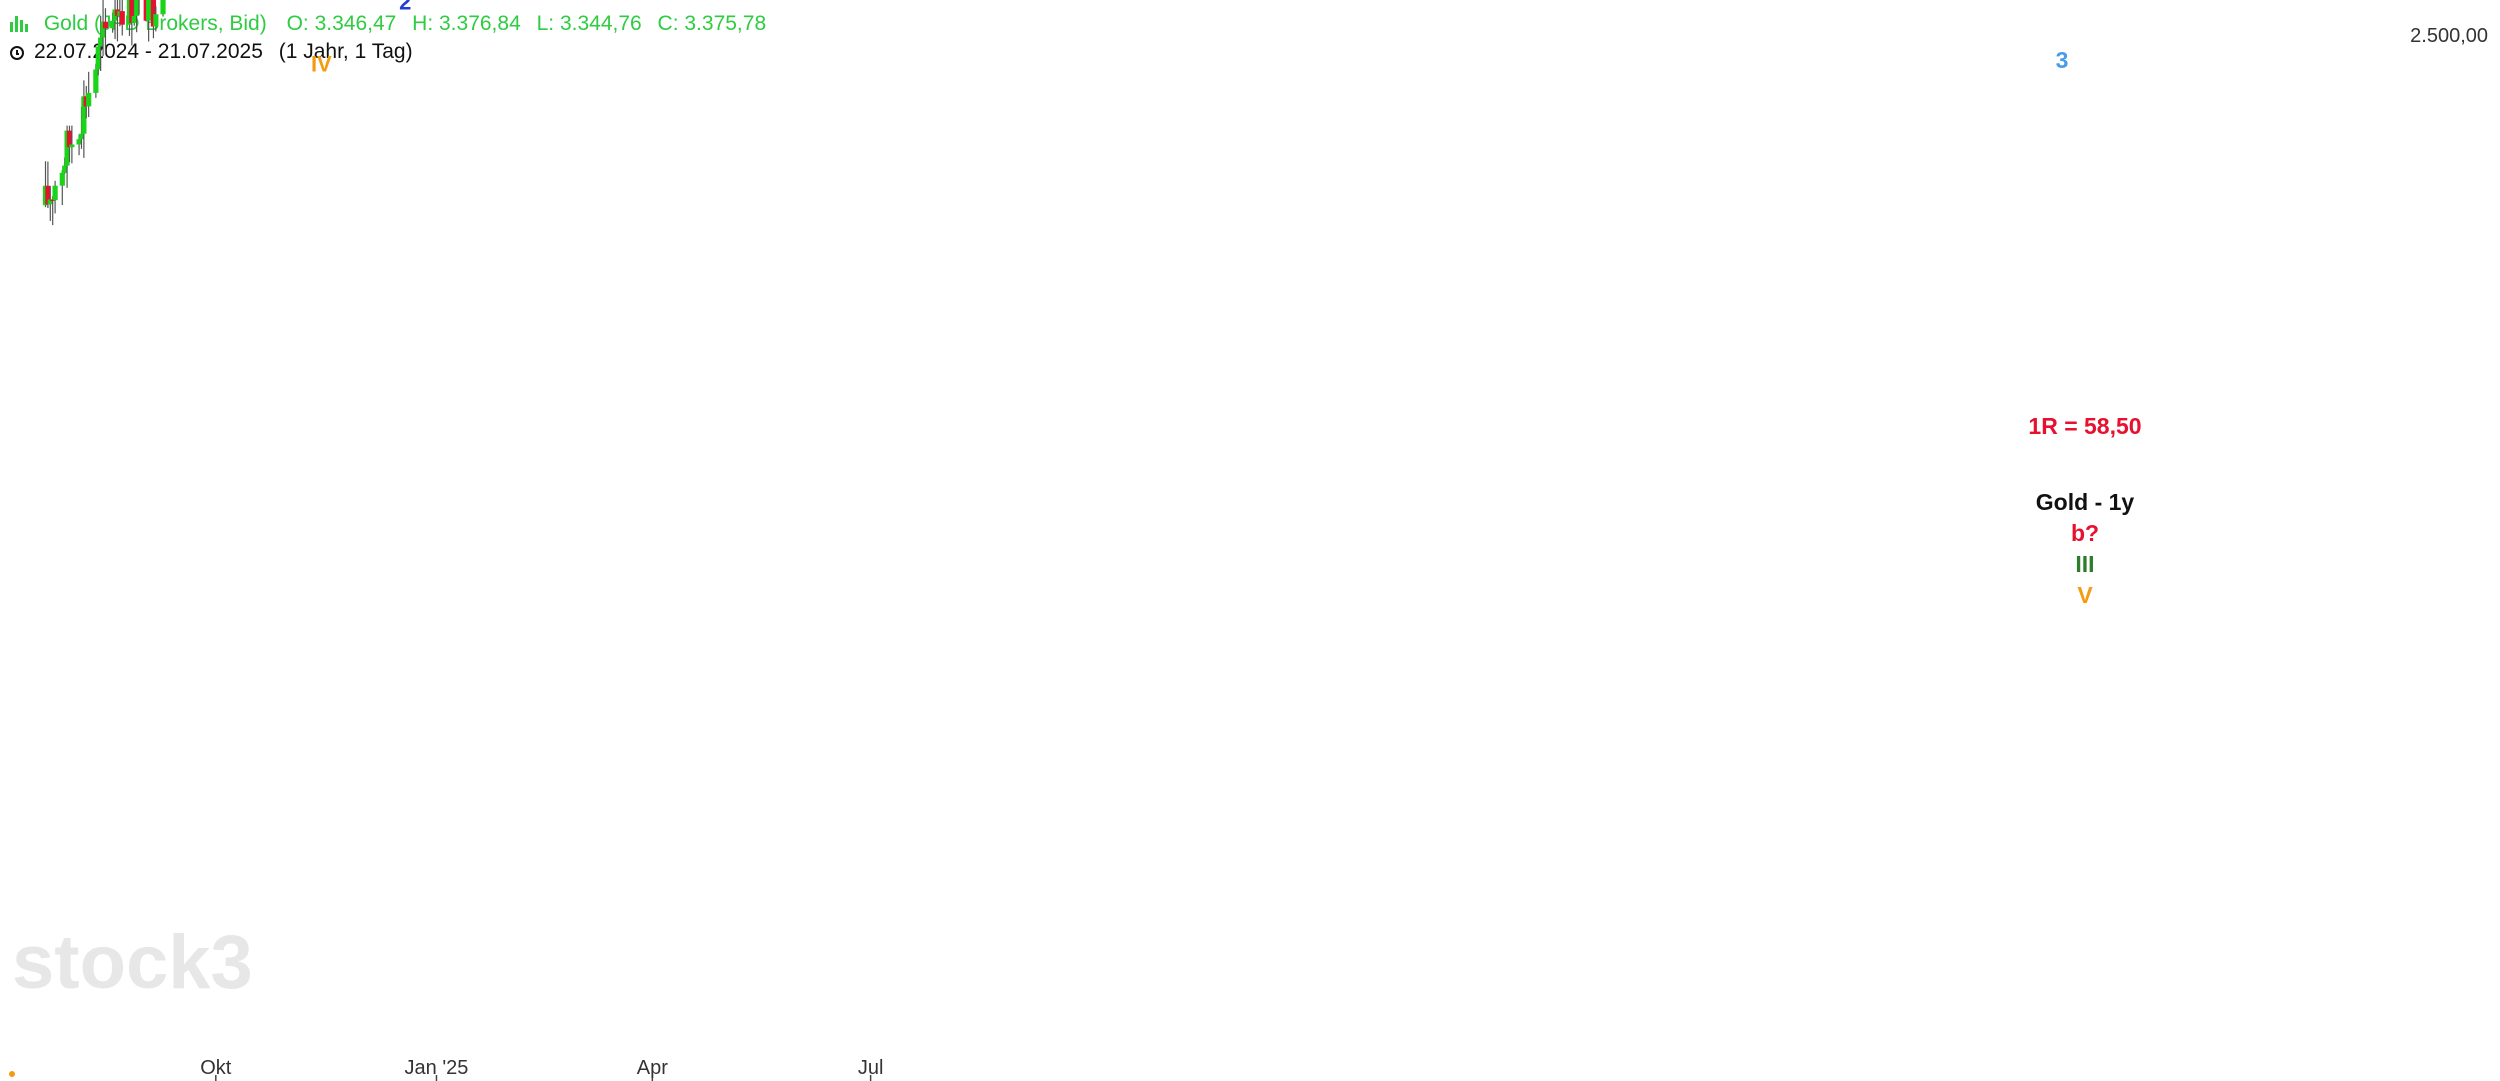 Image resolution: width=2500 pixels, height=1081 pixels. I want to click on wave-label: 2, so click(405, 7).